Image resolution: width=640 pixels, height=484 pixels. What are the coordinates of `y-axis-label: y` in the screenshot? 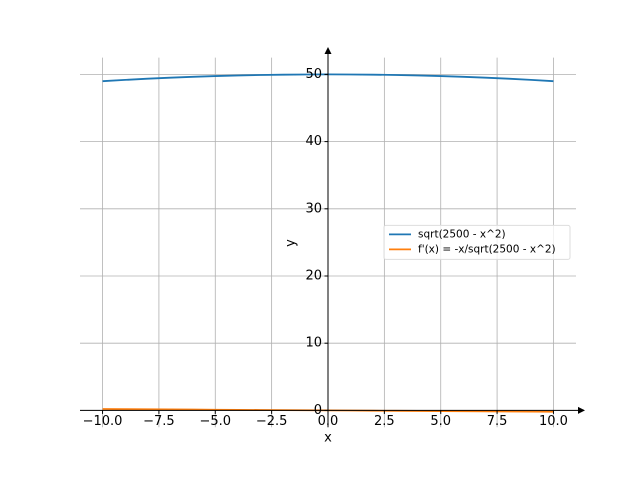 It's located at (291, 243).